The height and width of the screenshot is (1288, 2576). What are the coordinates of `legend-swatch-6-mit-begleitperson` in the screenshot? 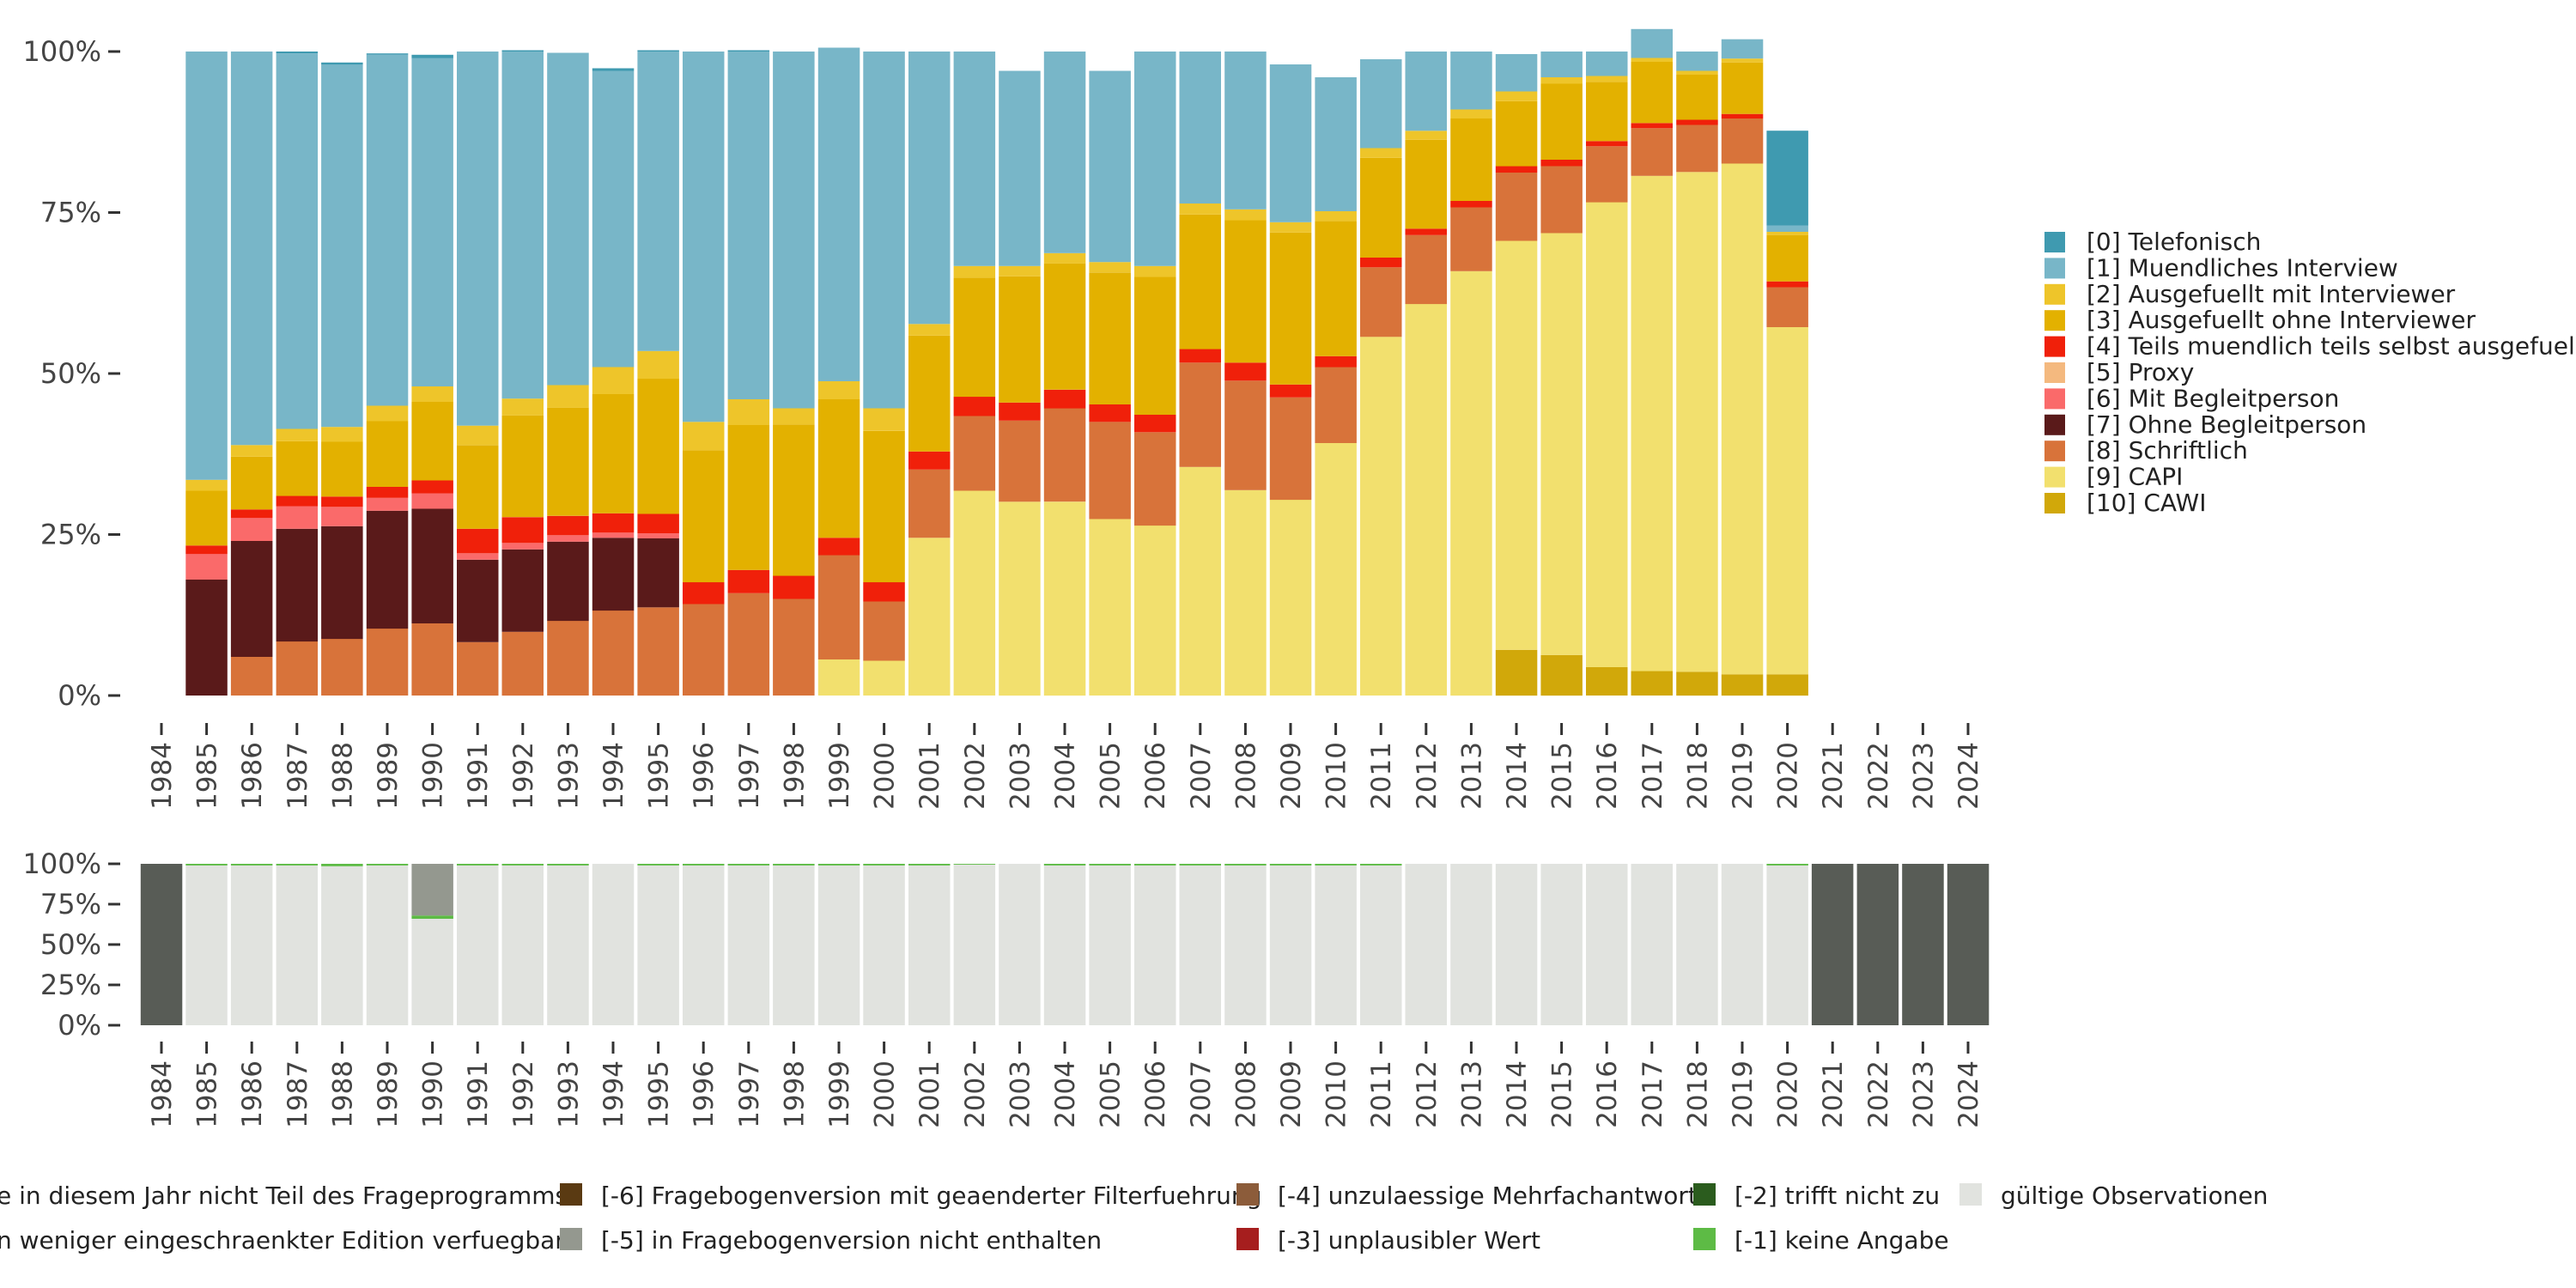 It's located at (2054, 399).